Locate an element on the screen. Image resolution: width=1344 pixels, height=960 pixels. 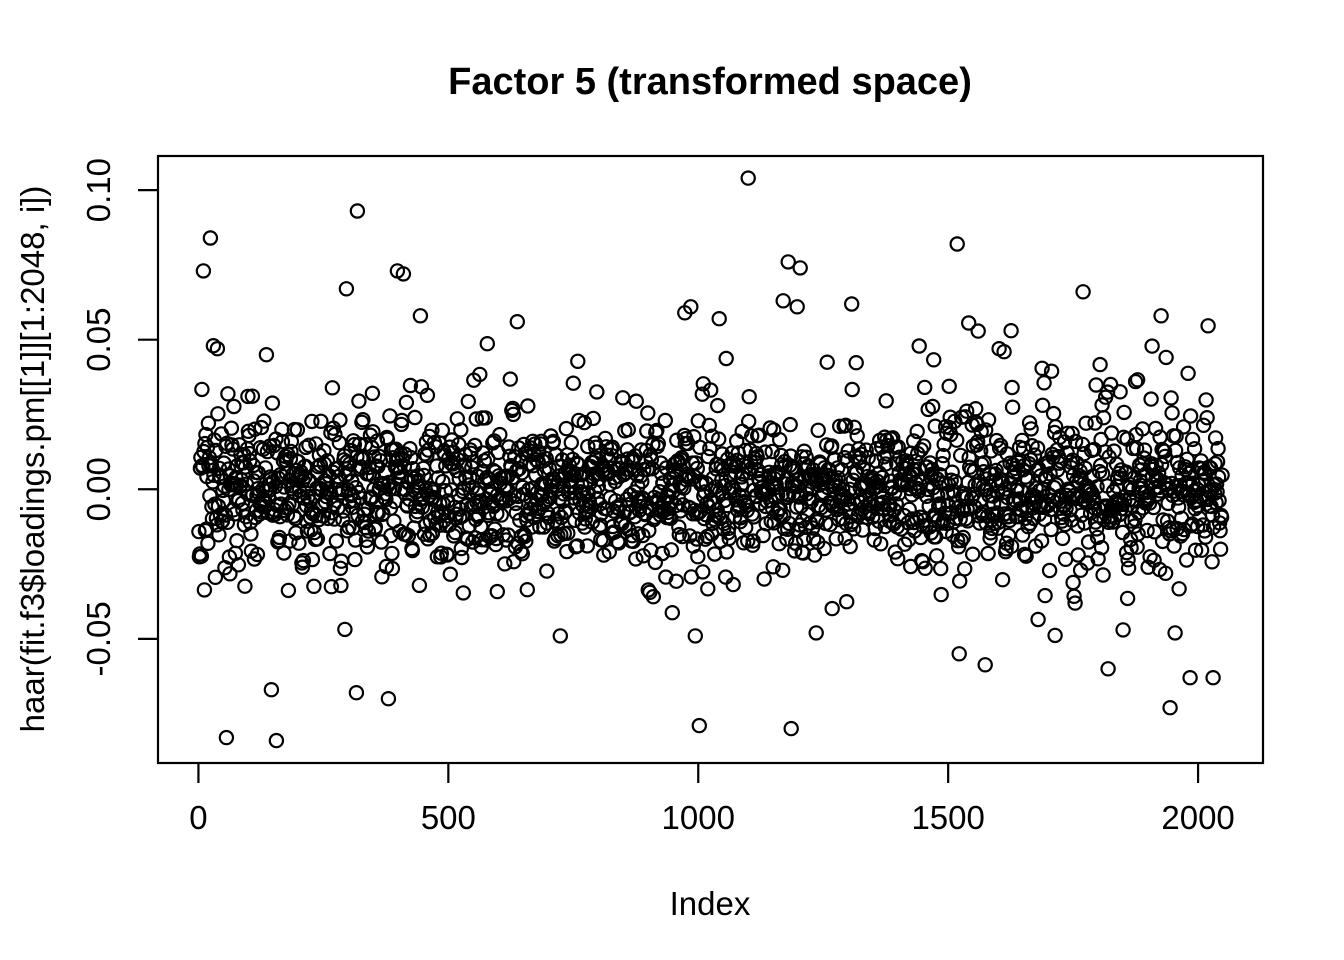
x-tick-label: 500 is located at coordinates (448, 817).